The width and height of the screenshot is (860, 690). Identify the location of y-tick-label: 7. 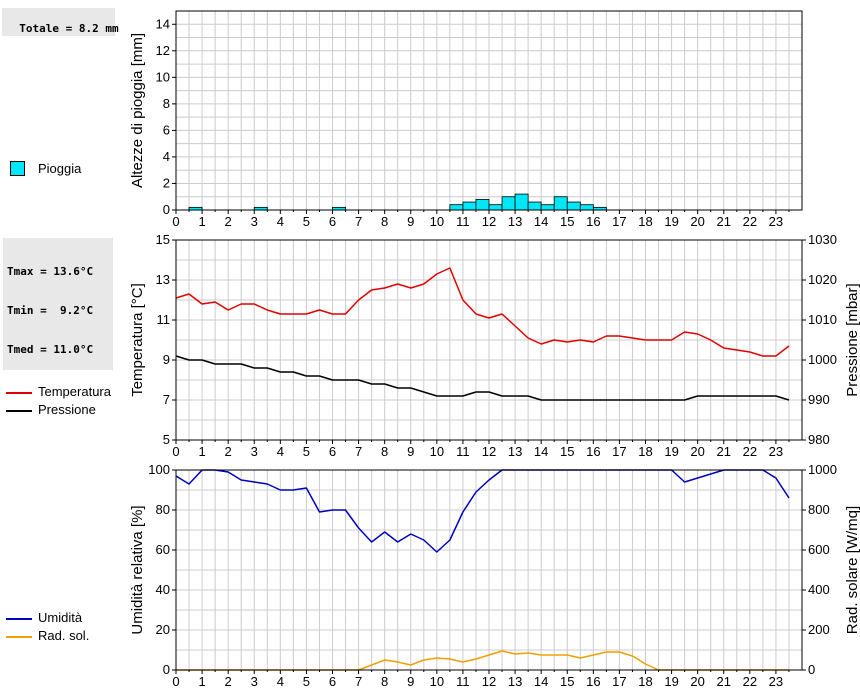
(166, 399).